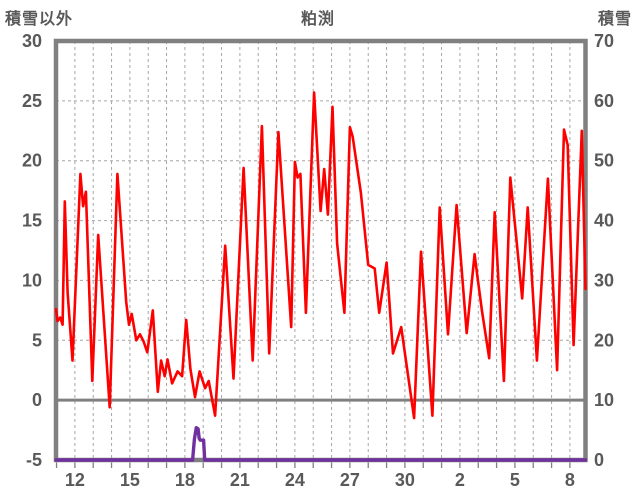  Describe the element at coordinates (32, 280) in the screenshot. I see `left-axis-tick-label: 10` at that location.